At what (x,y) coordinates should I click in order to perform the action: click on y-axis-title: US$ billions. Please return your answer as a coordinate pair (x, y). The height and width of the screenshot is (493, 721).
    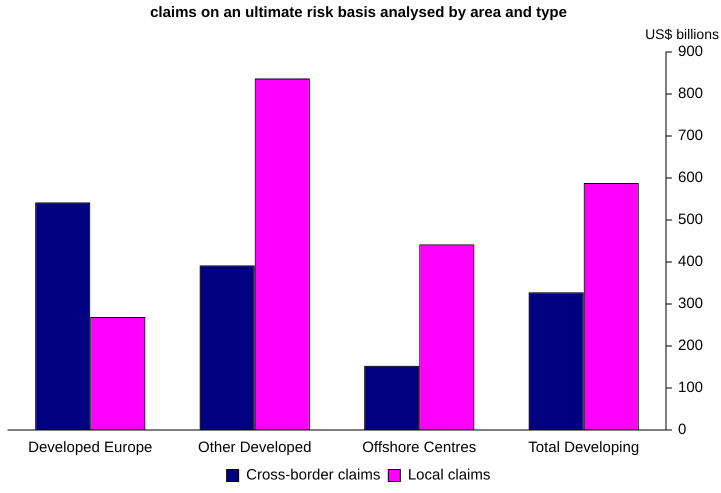
    Looking at the image, I should click on (682, 34).